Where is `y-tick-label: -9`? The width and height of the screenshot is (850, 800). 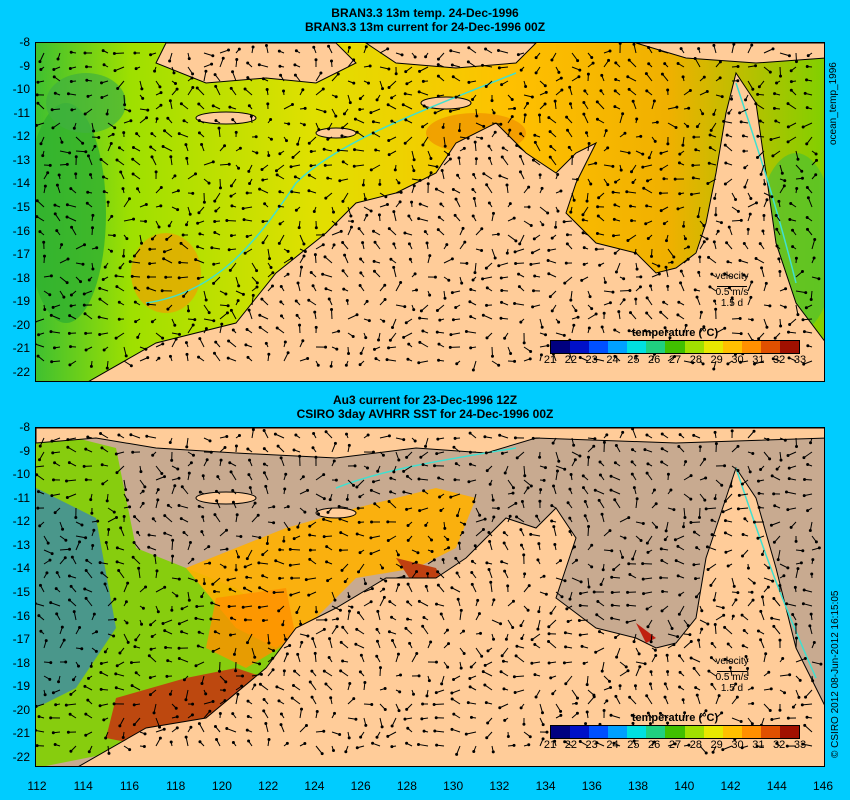
y-tick-label: -9 is located at coordinates (24, 450).